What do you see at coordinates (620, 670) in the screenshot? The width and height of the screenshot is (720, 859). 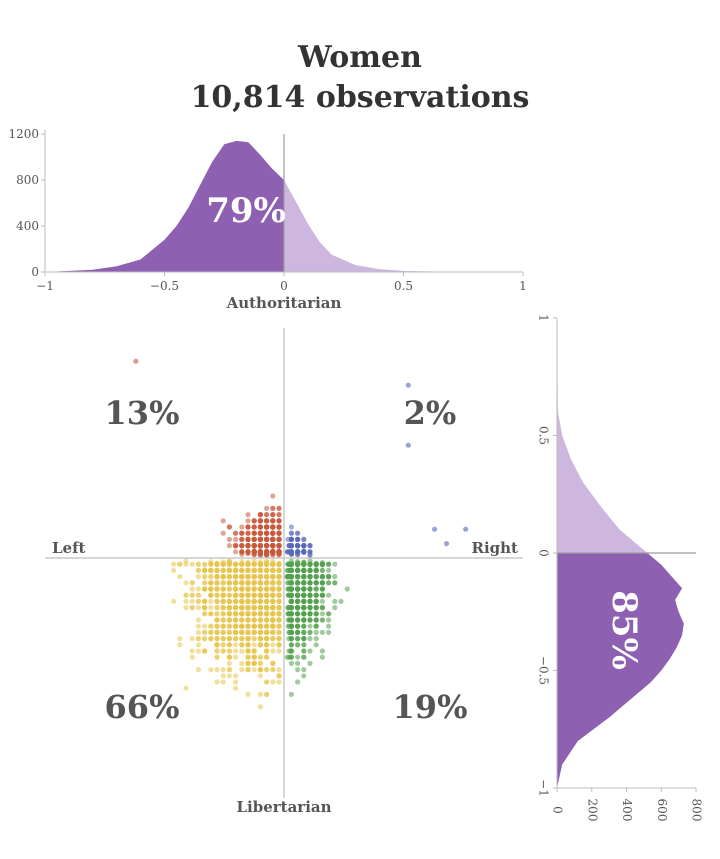 I see `right-density-main-area` at bounding box center [620, 670].